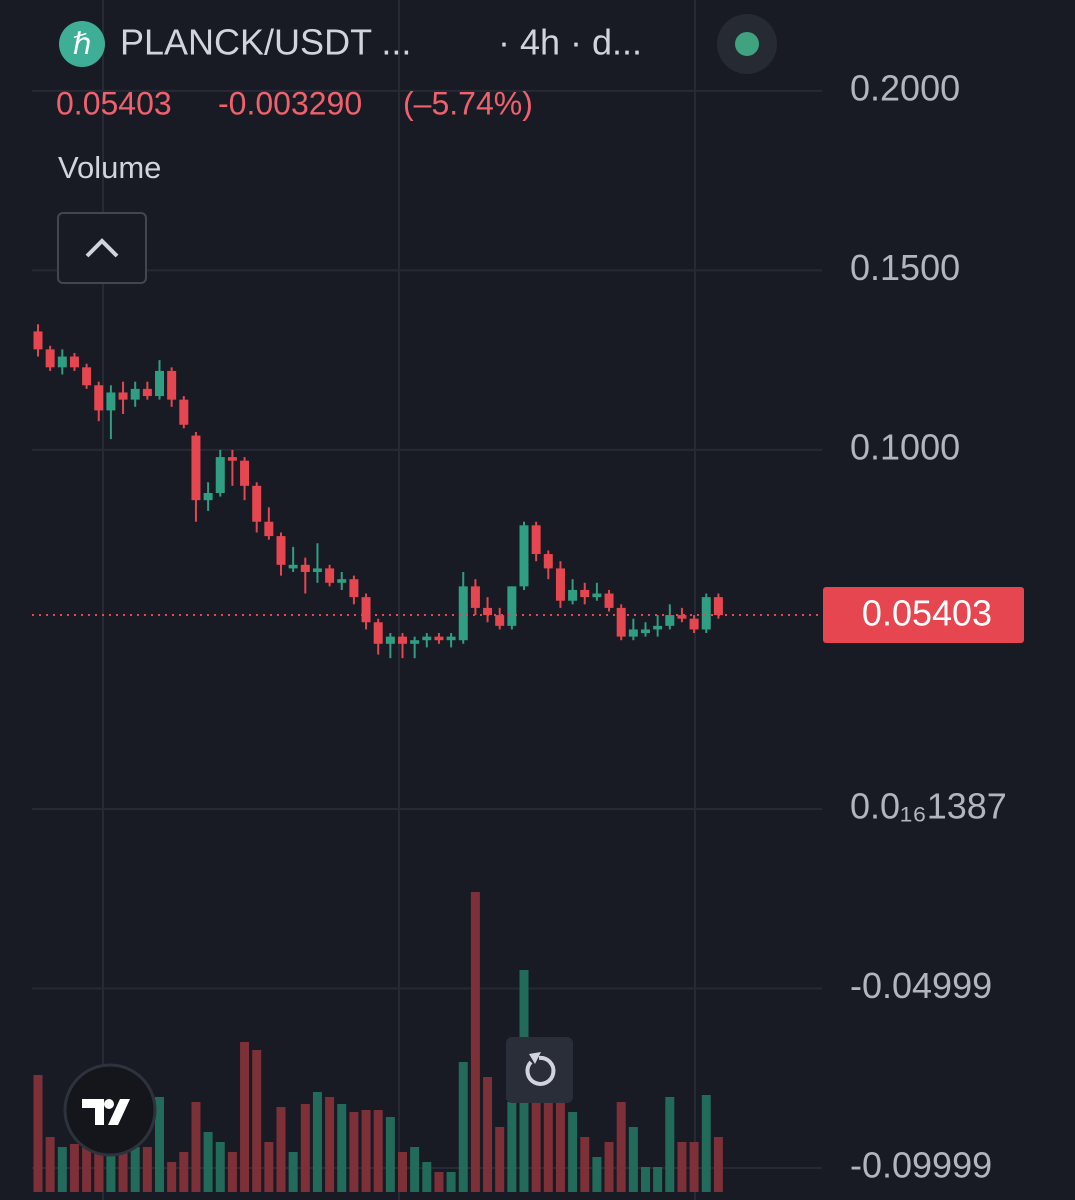 The height and width of the screenshot is (1200, 1075). What do you see at coordinates (921, 985) in the screenshot?
I see `y-tick-label: -0.04999` at bounding box center [921, 985].